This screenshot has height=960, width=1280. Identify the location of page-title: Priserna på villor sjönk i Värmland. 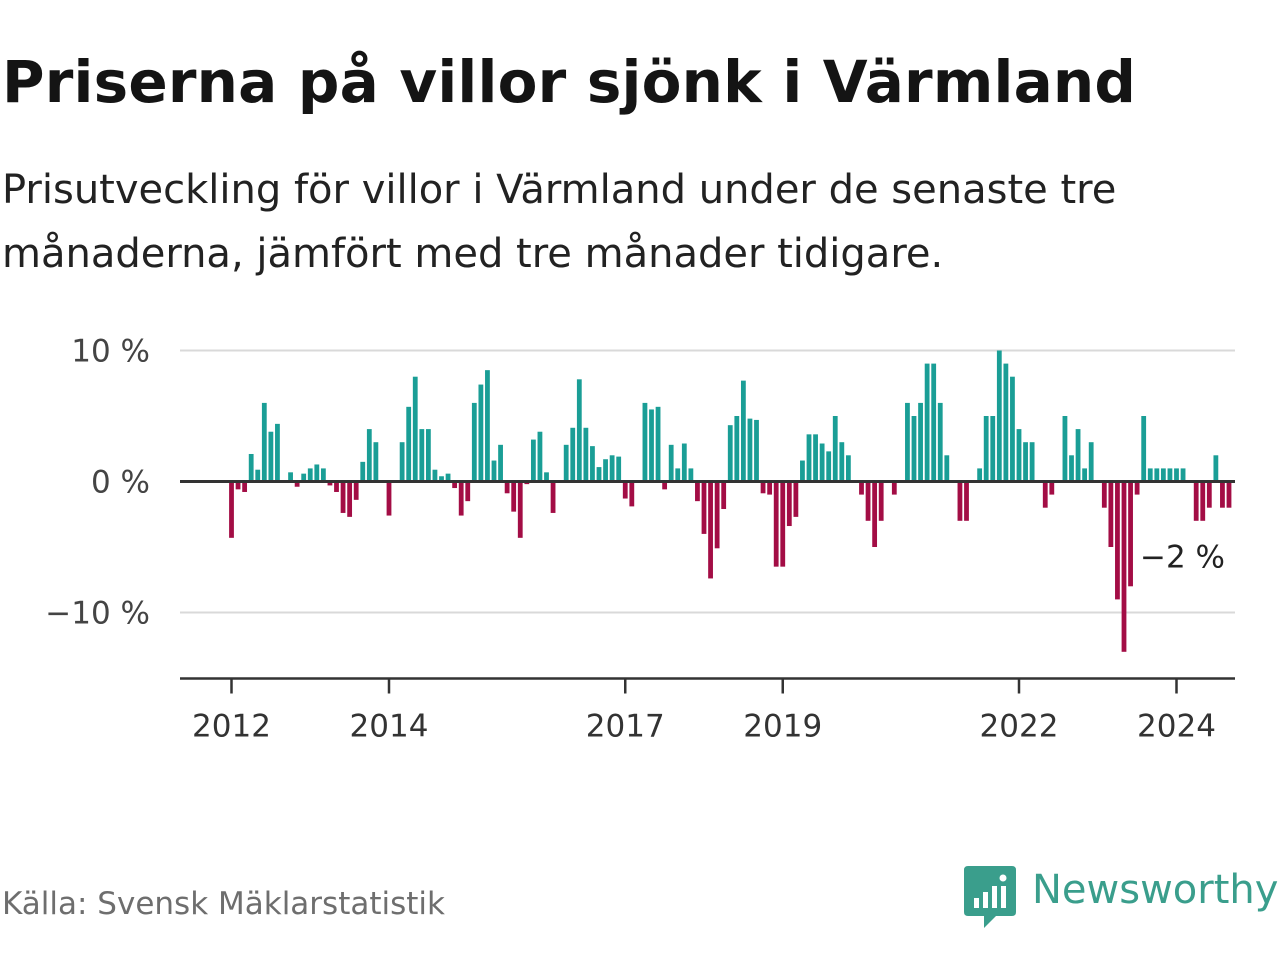
(569, 82).